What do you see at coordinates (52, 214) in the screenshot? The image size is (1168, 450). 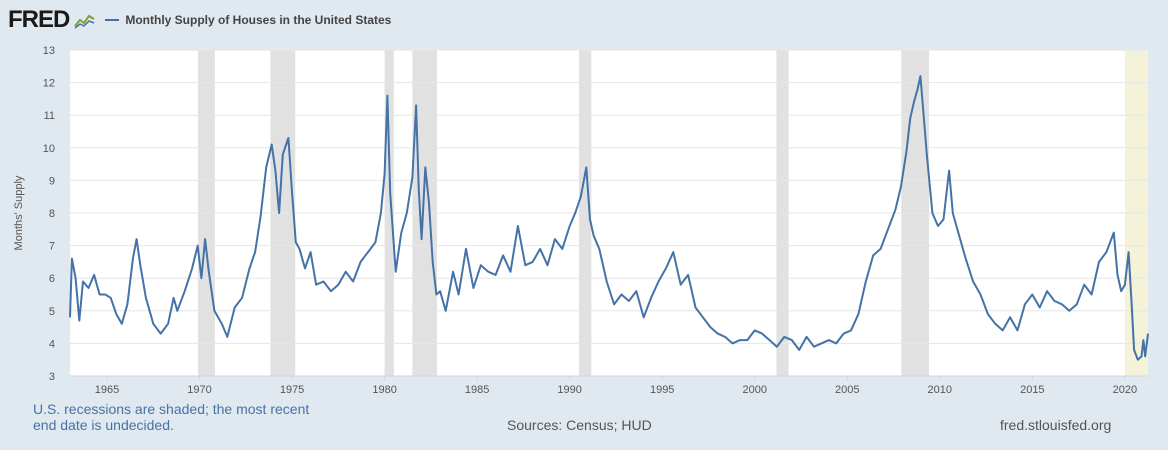 I see `y-tick-label: 8` at bounding box center [52, 214].